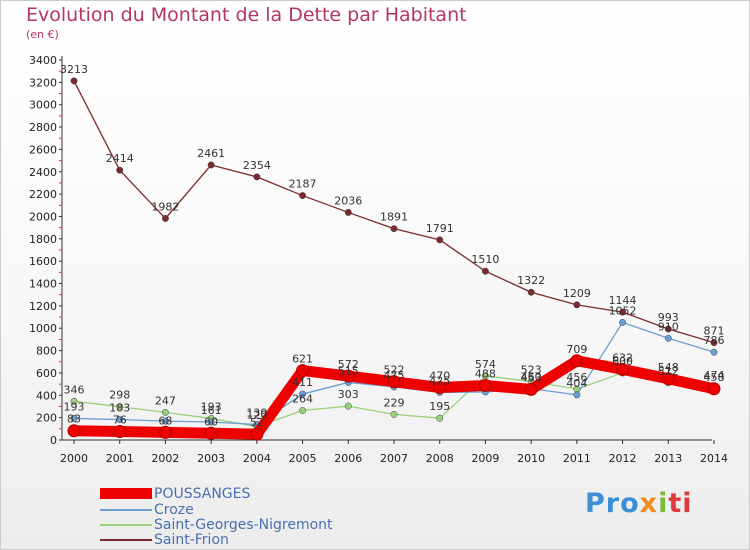 This screenshot has height=550, width=750. What do you see at coordinates (74, 458) in the screenshot?
I see `x-tick-label: 2000` at bounding box center [74, 458].